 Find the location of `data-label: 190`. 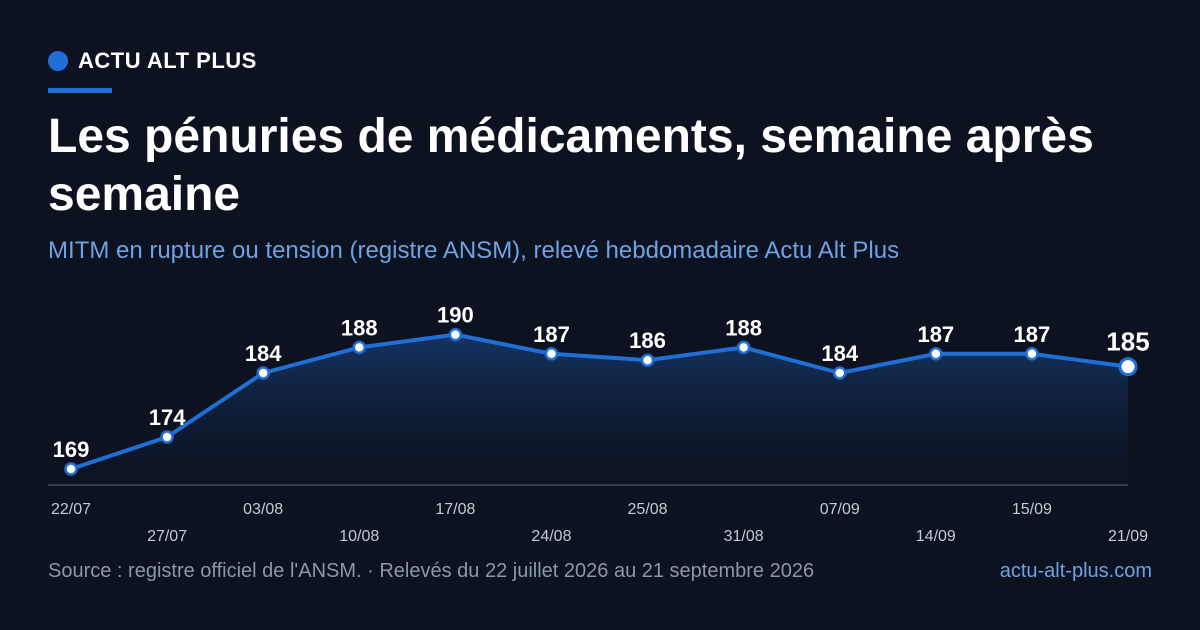

data-label: 190 is located at coordinates (455, 315).